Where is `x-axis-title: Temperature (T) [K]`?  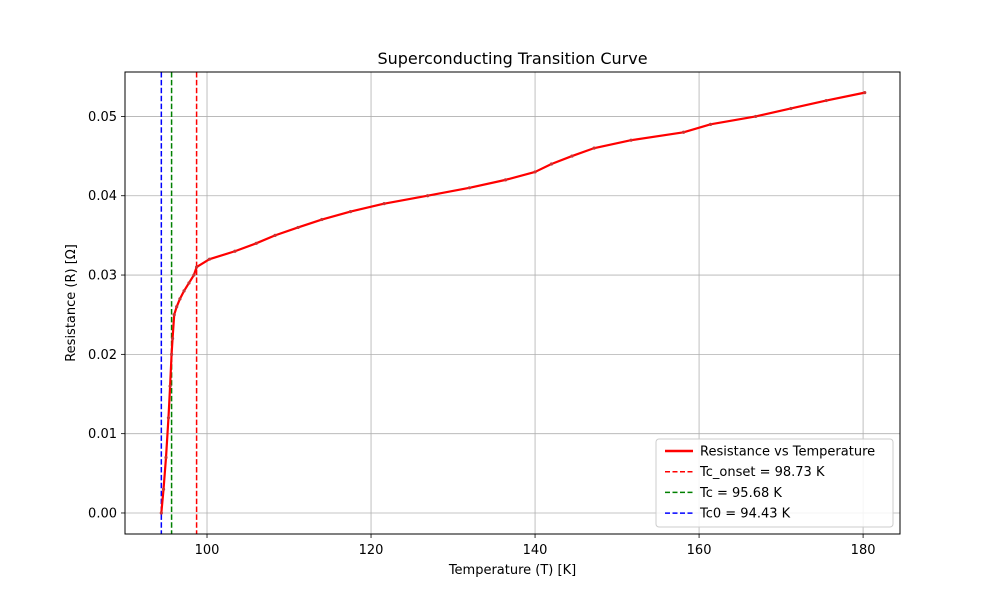 x-axis-title: Temperature (T) [K] is located at coordinates (512, 570).